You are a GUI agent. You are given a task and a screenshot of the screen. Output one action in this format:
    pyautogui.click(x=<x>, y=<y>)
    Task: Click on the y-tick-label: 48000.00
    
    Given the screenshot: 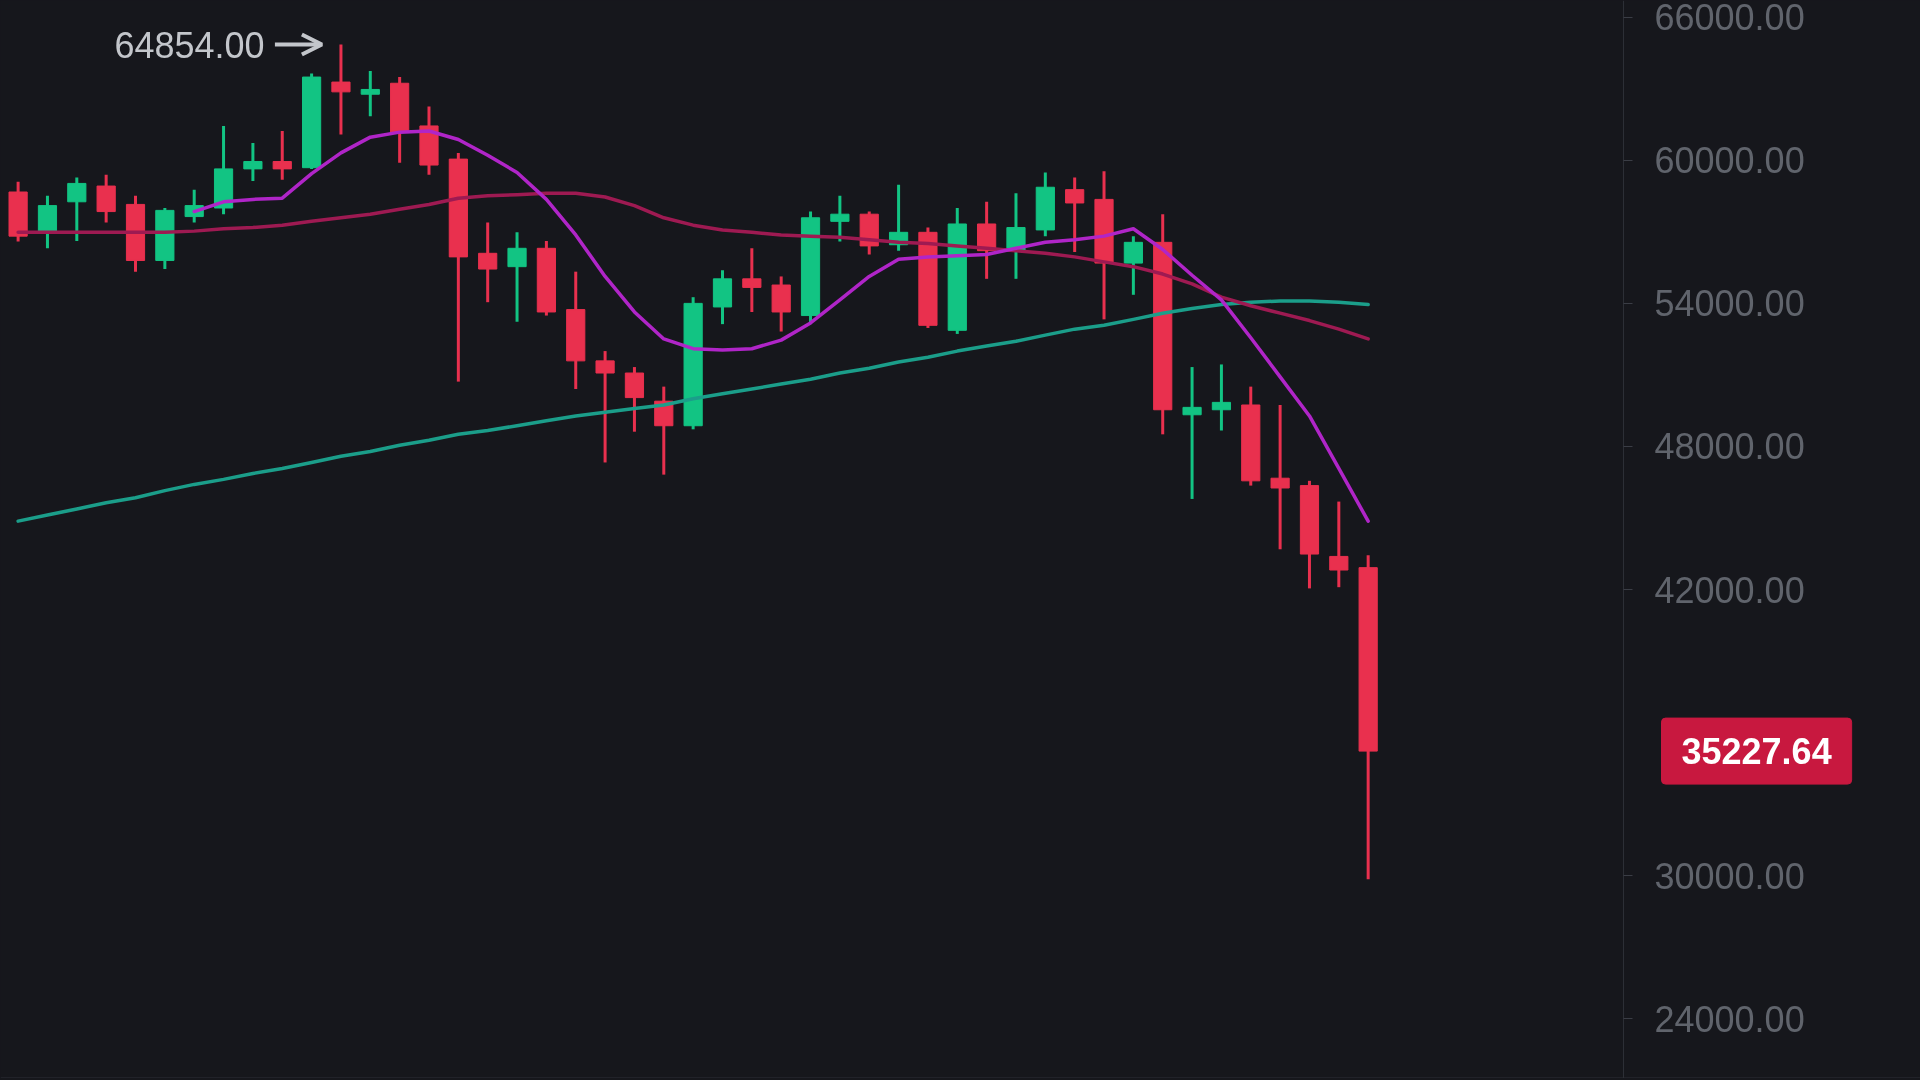 What is the action you would take?
    pyautogui.click(x=1729, y=447)
    